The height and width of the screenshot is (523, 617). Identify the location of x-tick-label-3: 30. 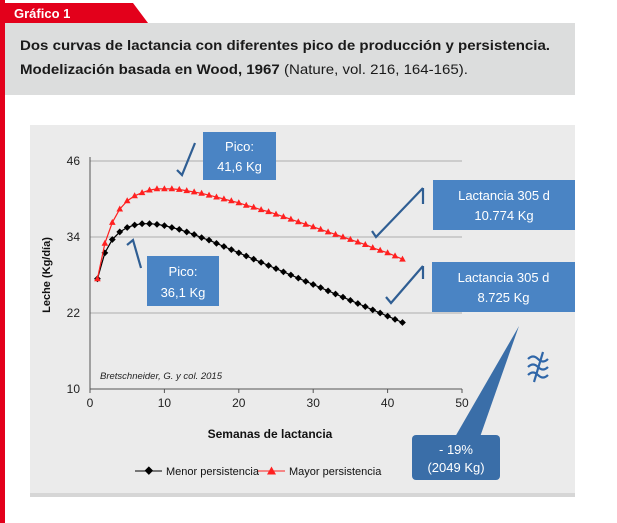
(314, 403).